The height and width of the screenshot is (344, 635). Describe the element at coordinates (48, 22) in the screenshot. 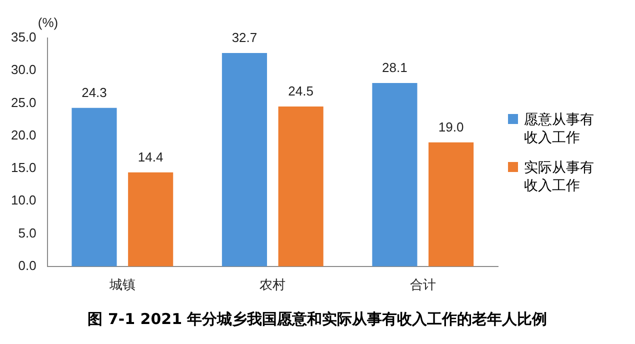

I see `y-axis-title: (%)` at that location.